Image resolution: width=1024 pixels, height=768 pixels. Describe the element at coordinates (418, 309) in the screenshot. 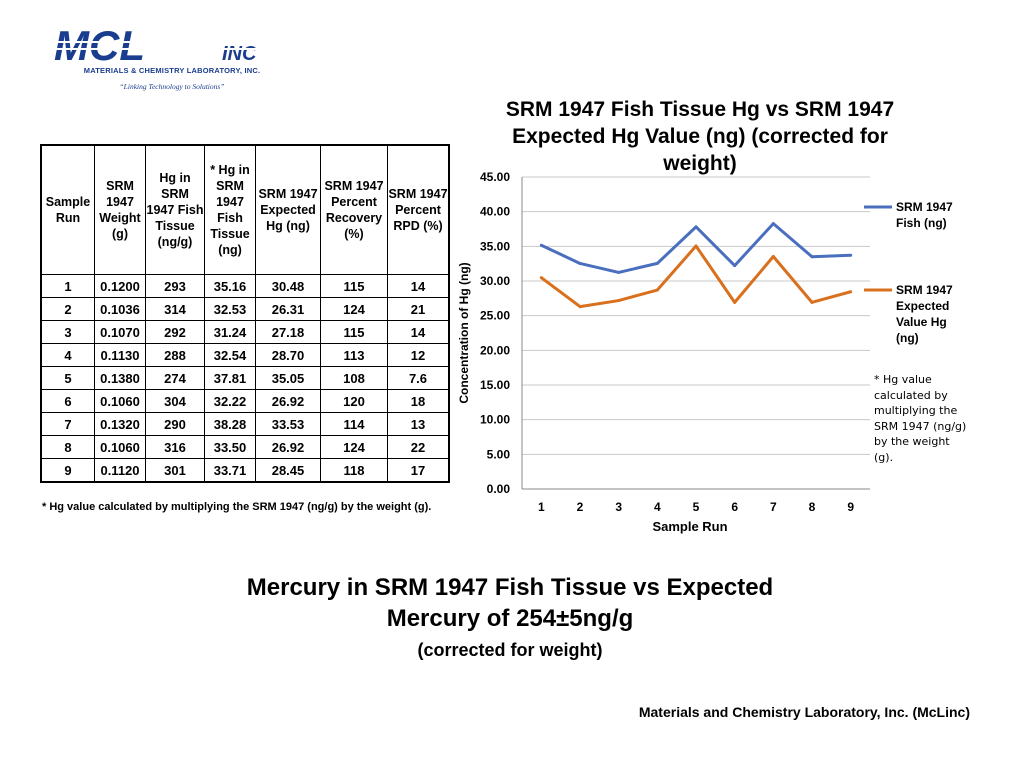

I see `table-cell: 21` at that location.